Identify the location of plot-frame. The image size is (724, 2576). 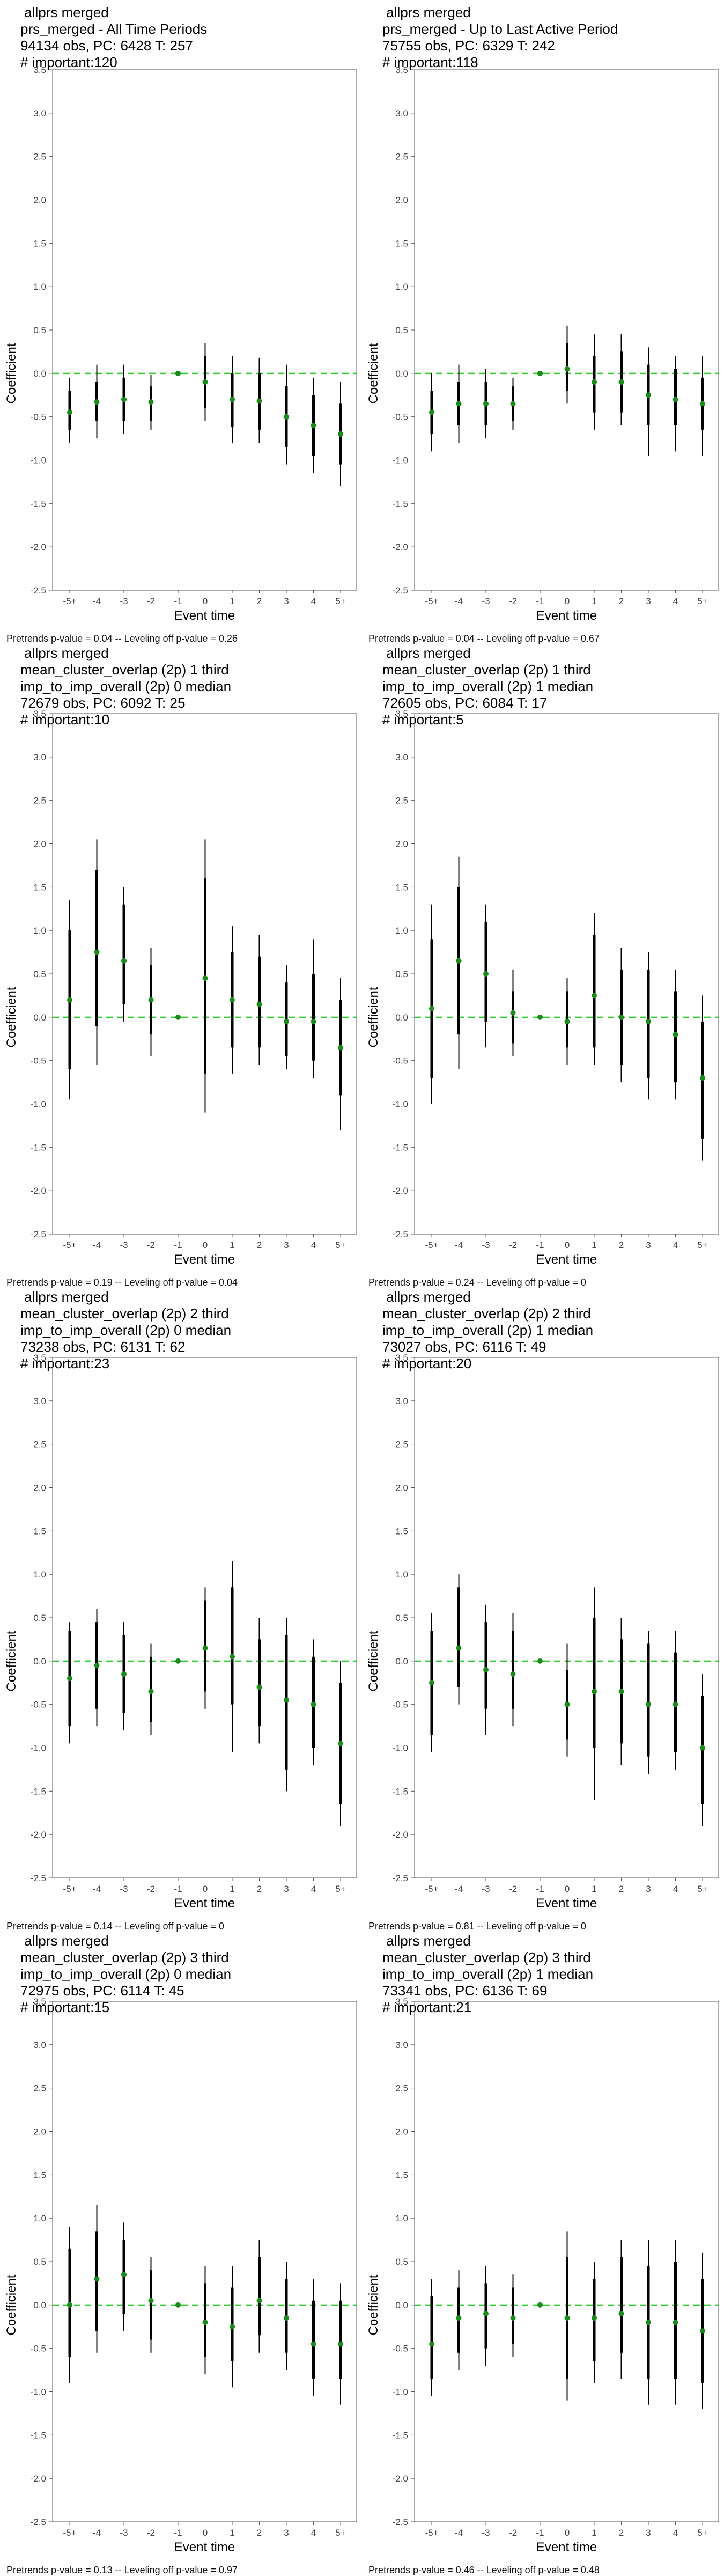
(205, 2261).